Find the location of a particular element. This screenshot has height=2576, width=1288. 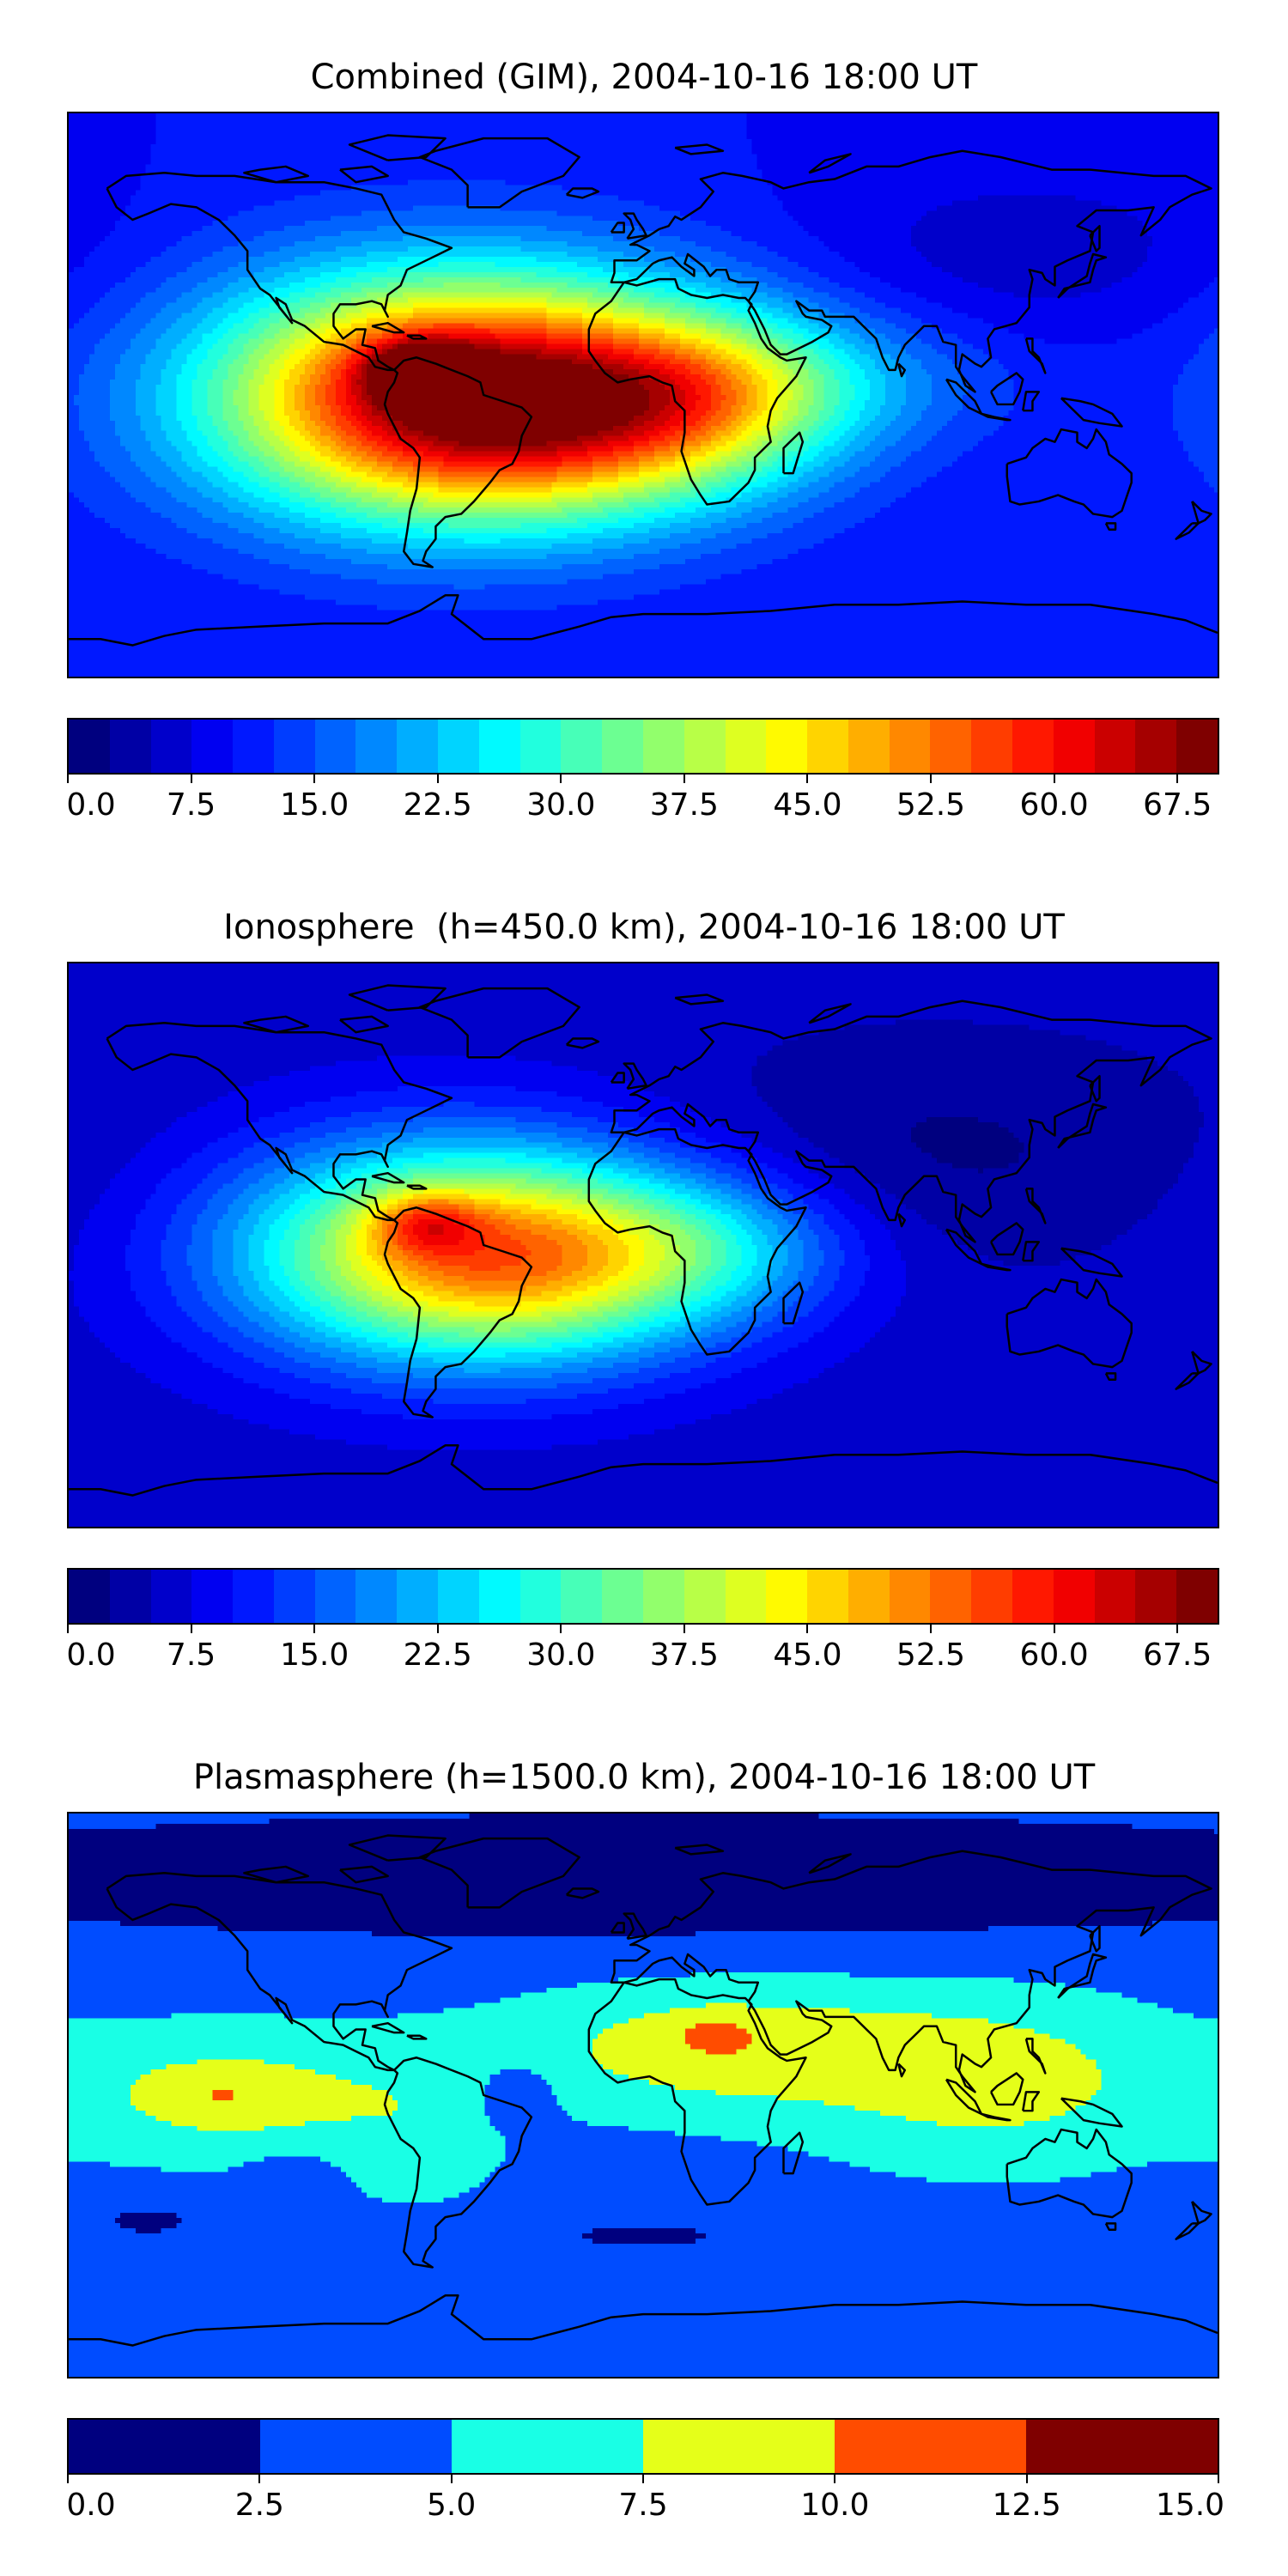

ionosphere-colorbar is located at coordinates (643, 1597).